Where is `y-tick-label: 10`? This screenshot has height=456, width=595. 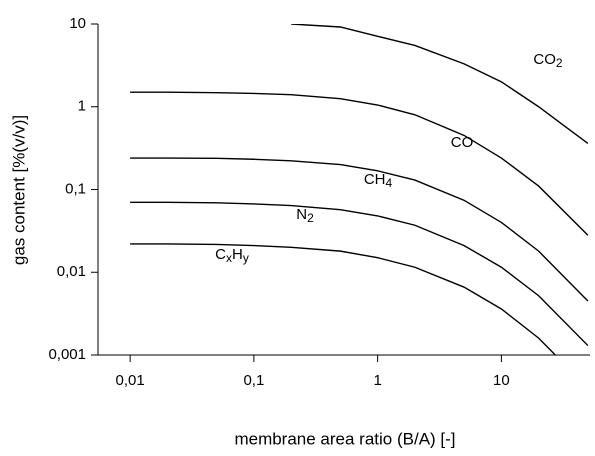 y-tick-label: 10 is located at coordinates (77, 23).